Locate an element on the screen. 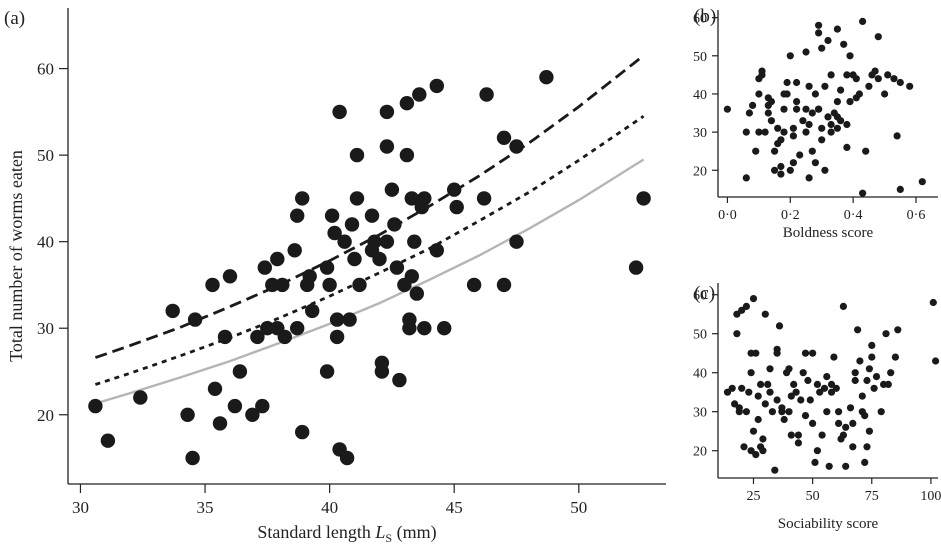 The height and width of the screenshot is (545, 941). panel-c: 25 50 75 100 20 30 40 50 60(c) Sociability score is located at coordinates (817, 407).